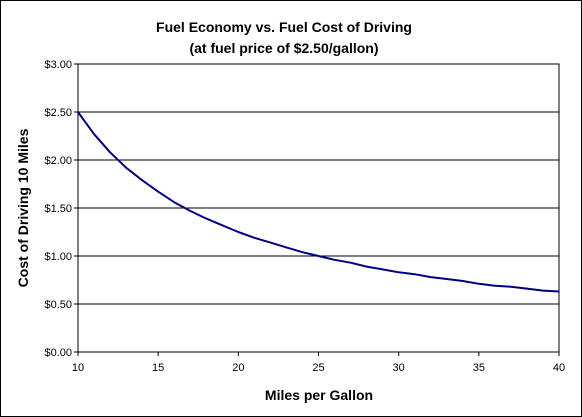  I want to click on x-tick-label: 40, so click(559, 368).